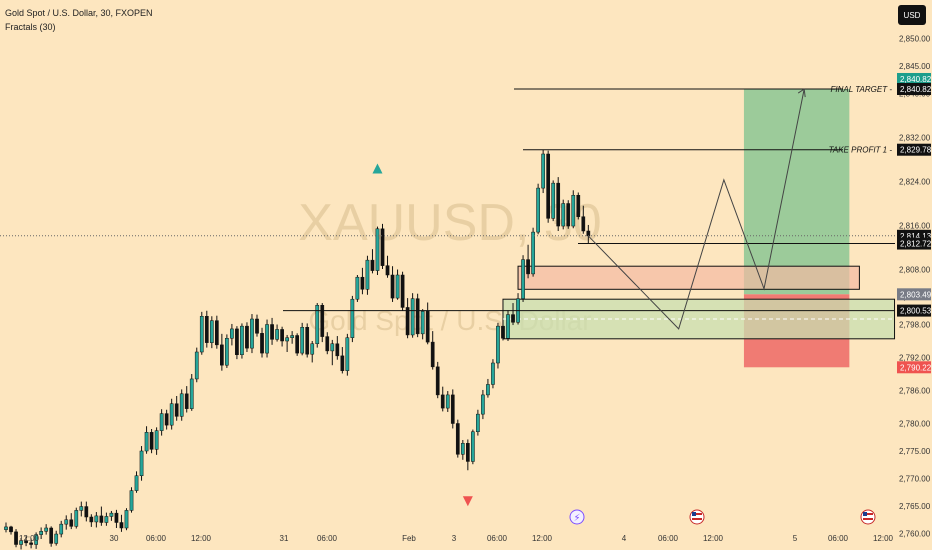 This screenshot has height=550, width=932. Describe the element at coordinates (915, 358) in the screenshot. I see `y-tick-label: 2,792.00` at that location.